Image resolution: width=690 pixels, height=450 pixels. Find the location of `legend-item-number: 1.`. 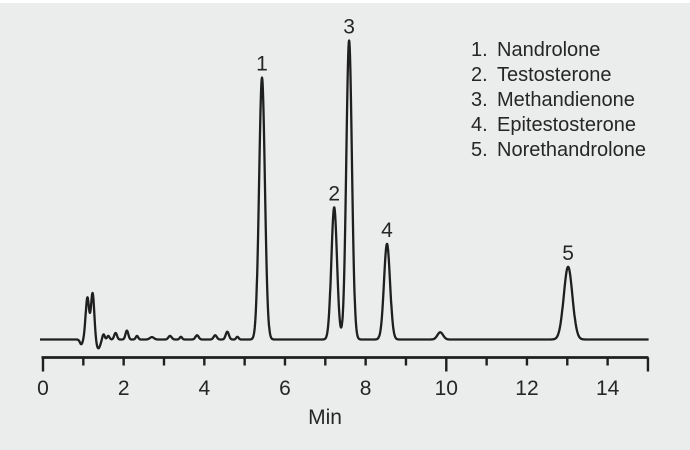

legend-item-number: 1. is located at coordinates (479, 50).